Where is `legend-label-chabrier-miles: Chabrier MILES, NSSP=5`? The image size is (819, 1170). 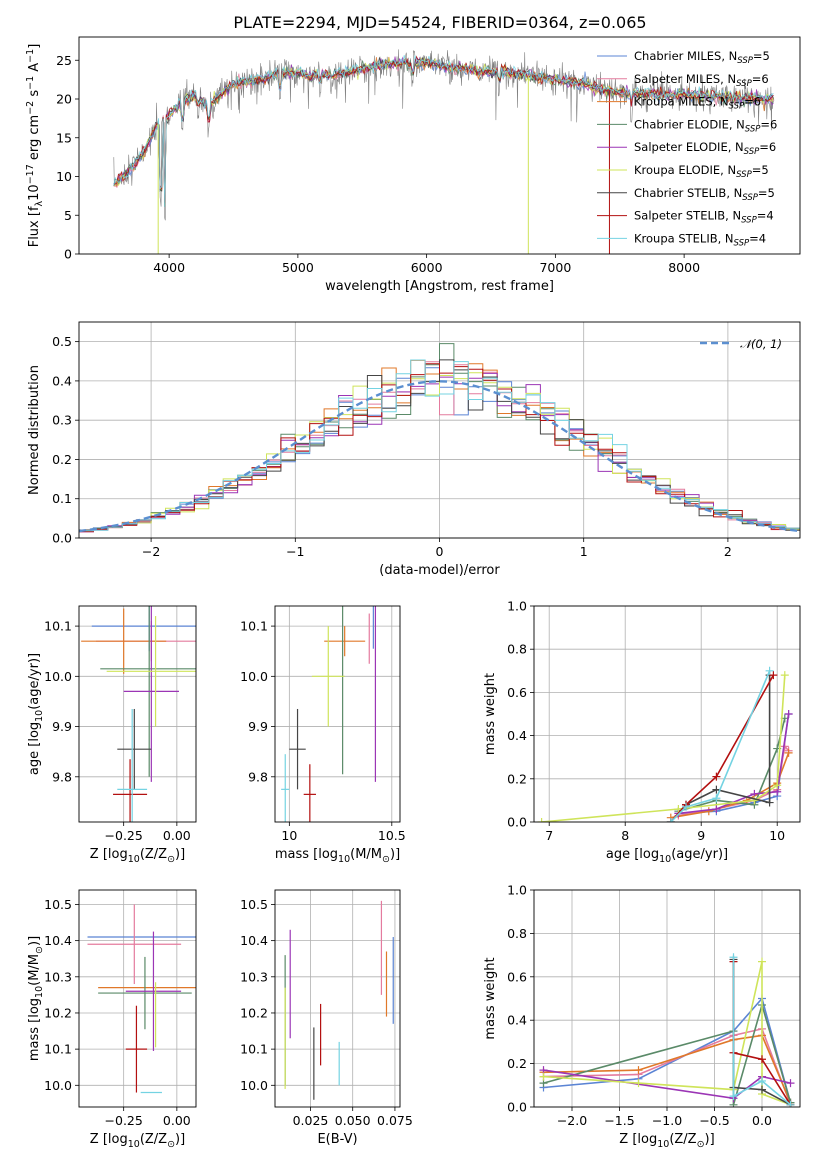 legend-label-chabrier-miles: Chabrier MILES, NSSP=5 is located at coordinates (702, 57).